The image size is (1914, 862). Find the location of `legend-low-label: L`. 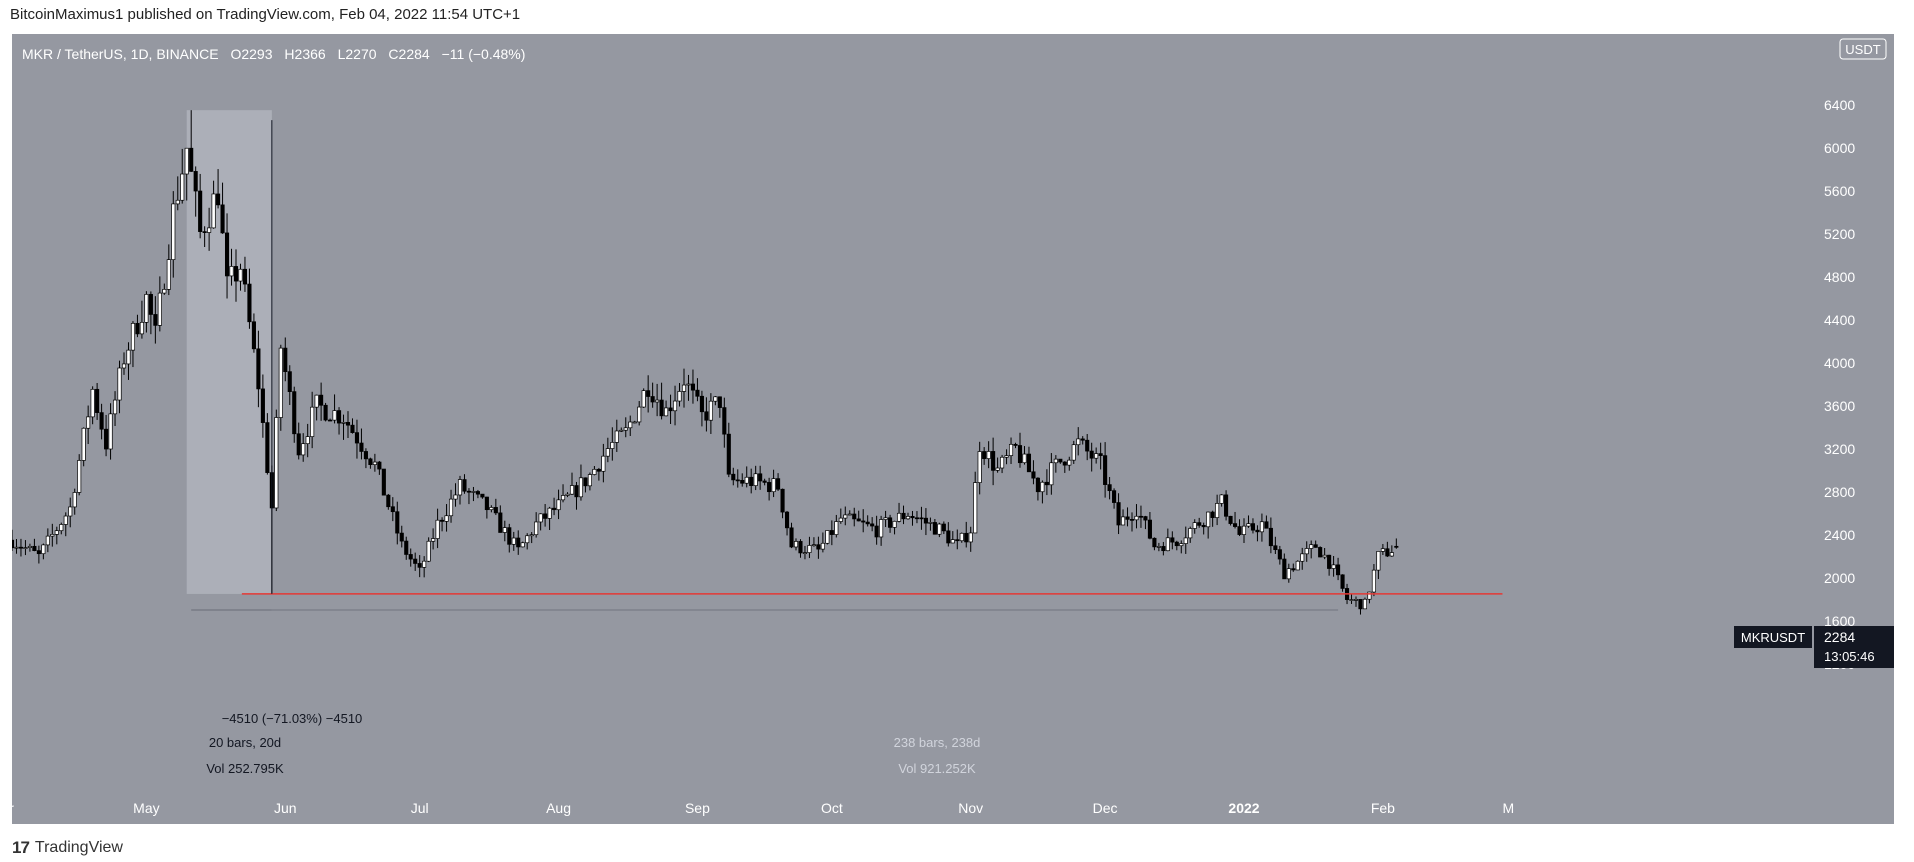

legend-low-label: L is located at coordinates (342, 54).